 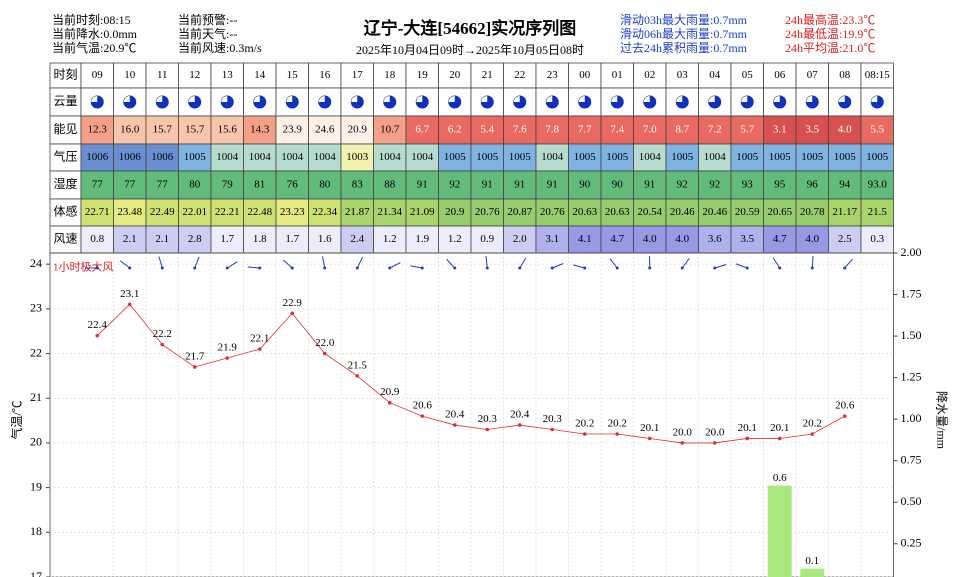 I want to click on cell-text: 19, so click(x=423, y=75).